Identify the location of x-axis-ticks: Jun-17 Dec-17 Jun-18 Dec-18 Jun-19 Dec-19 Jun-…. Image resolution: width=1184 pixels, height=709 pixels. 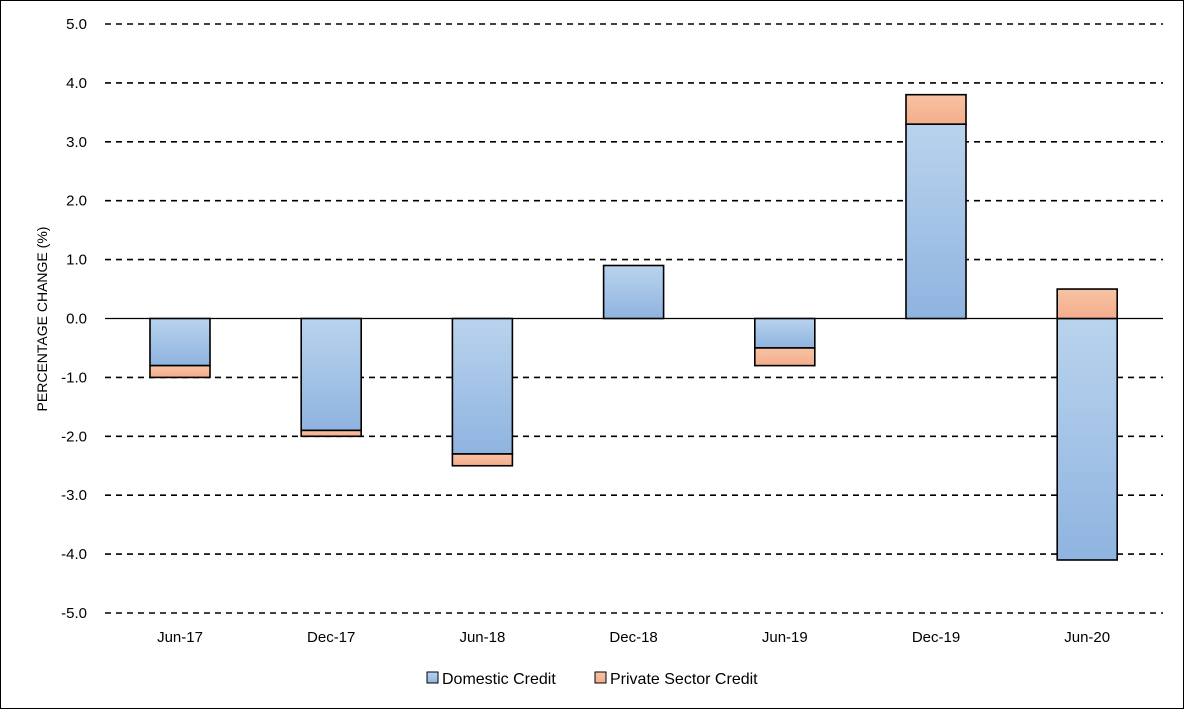
(633, 637).